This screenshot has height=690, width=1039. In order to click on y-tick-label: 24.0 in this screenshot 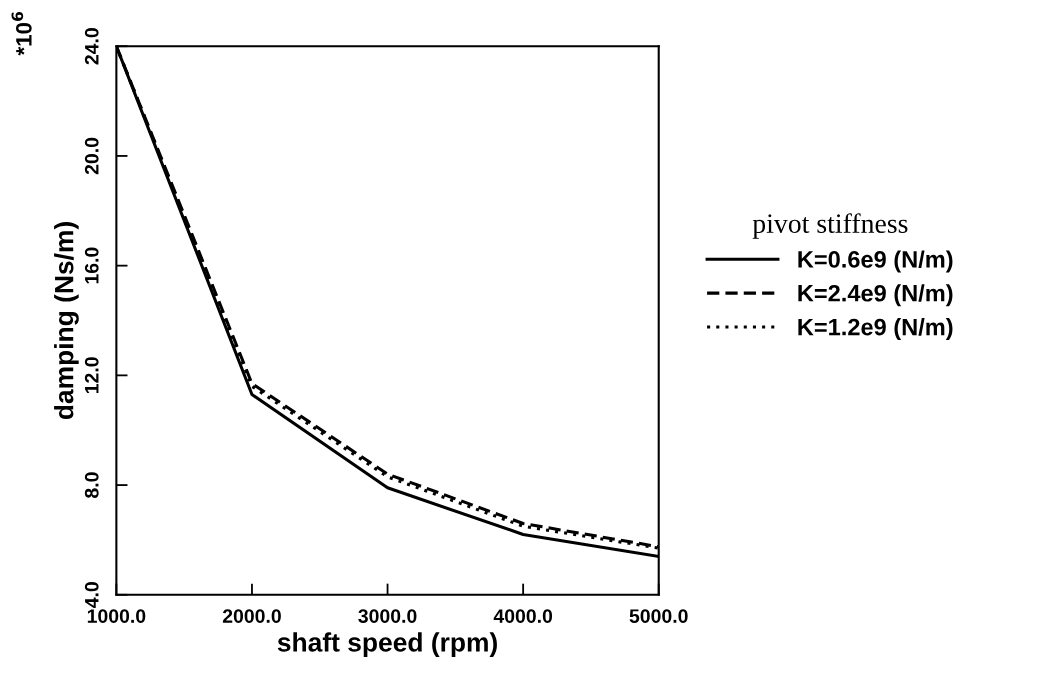, I will do `click(91, 46)`.